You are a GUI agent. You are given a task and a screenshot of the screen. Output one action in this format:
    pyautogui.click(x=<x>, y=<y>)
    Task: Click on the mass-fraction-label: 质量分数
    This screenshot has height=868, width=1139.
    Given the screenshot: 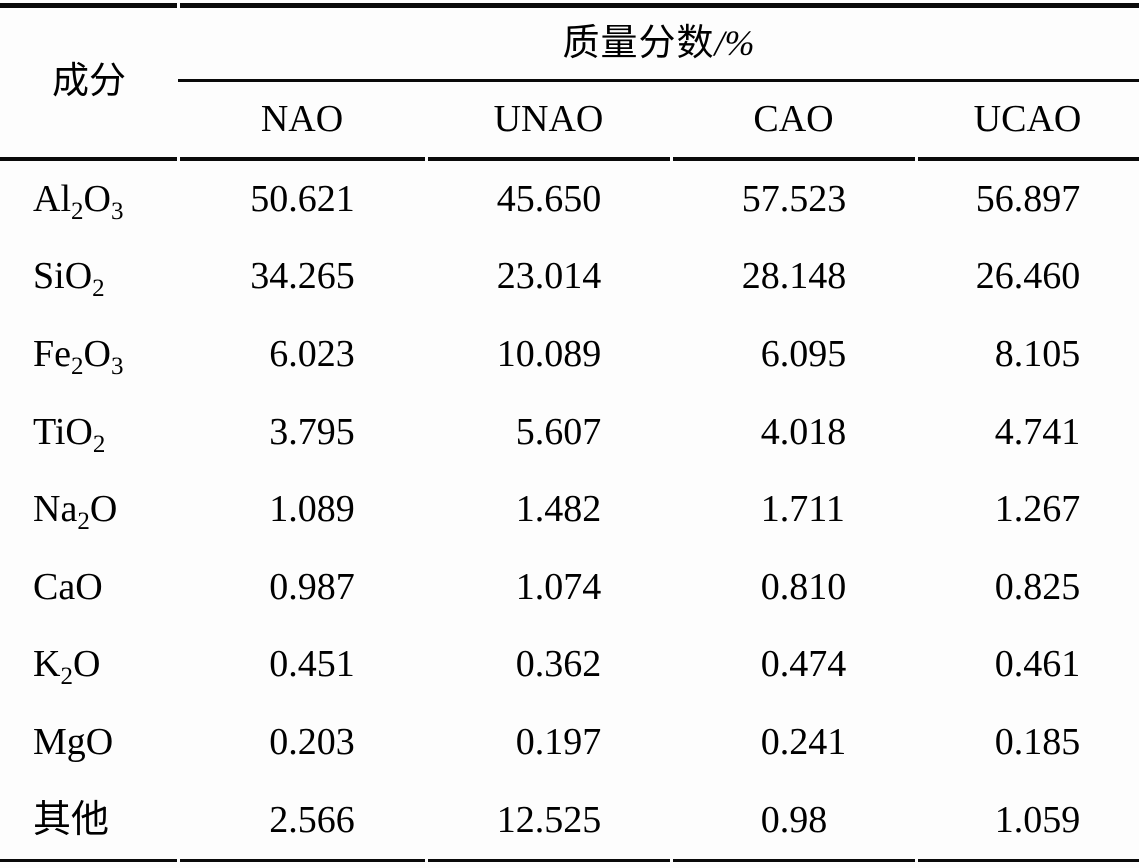 What is the action you would take?
    pyautogui.click(x=638, y=43)
    